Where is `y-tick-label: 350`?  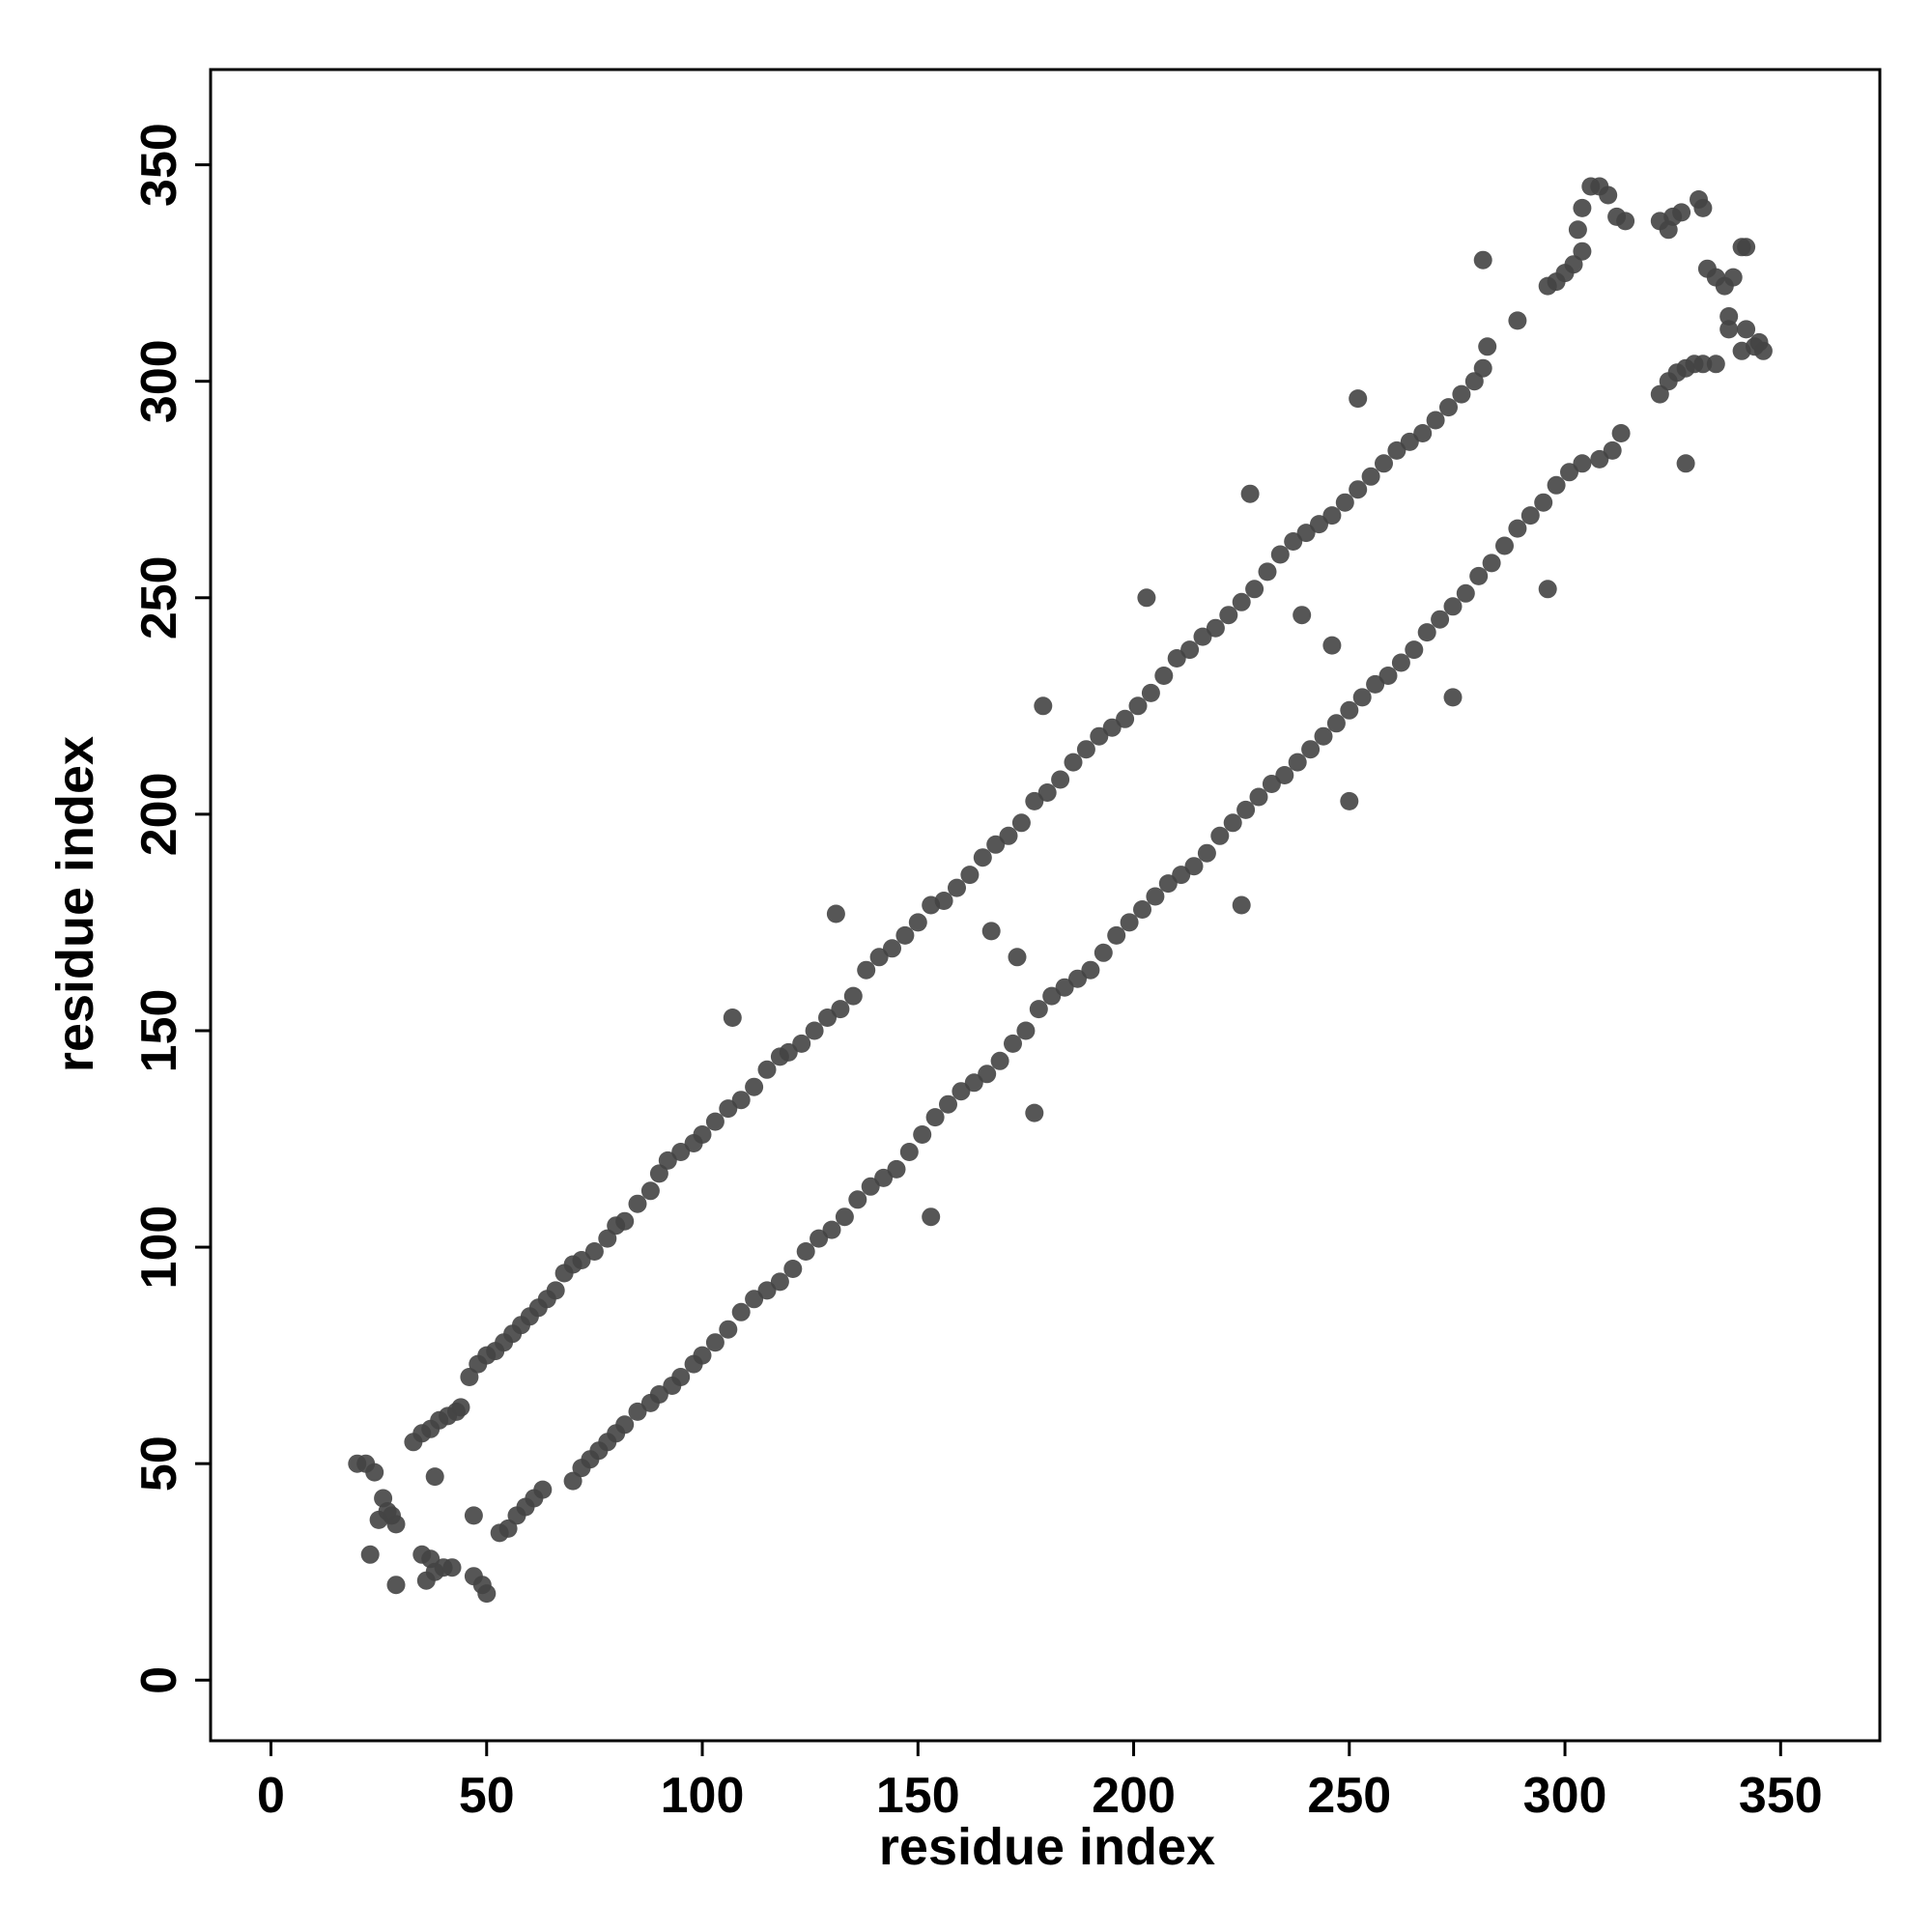
y-tick-label: 350 is located at coordinates (159, 165).